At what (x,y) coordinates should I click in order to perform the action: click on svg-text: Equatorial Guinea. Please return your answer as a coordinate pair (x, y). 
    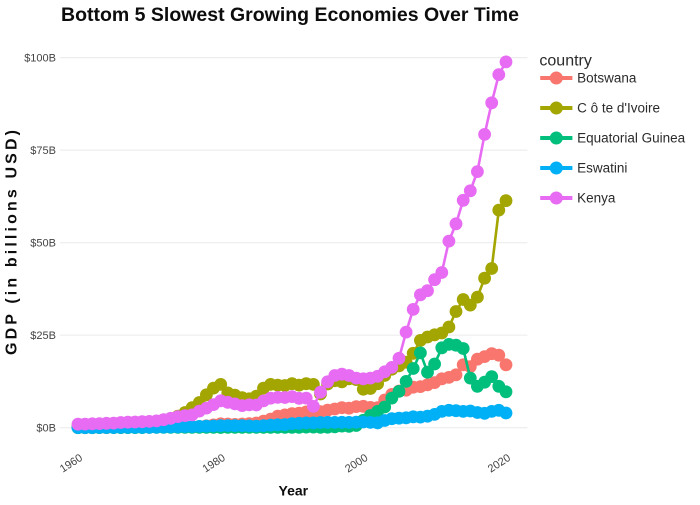
    Looking at the image, I should click on (631, 138).